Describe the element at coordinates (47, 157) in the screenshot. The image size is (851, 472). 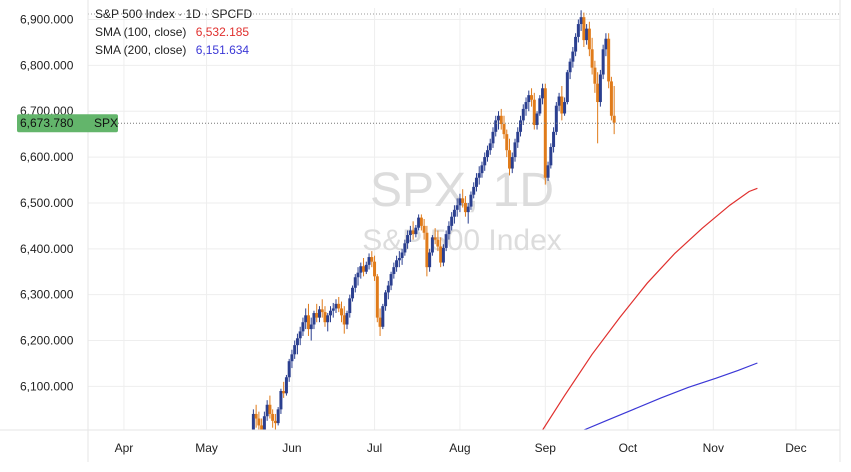
I see `y-tick-label: 6,600.000` at that location.